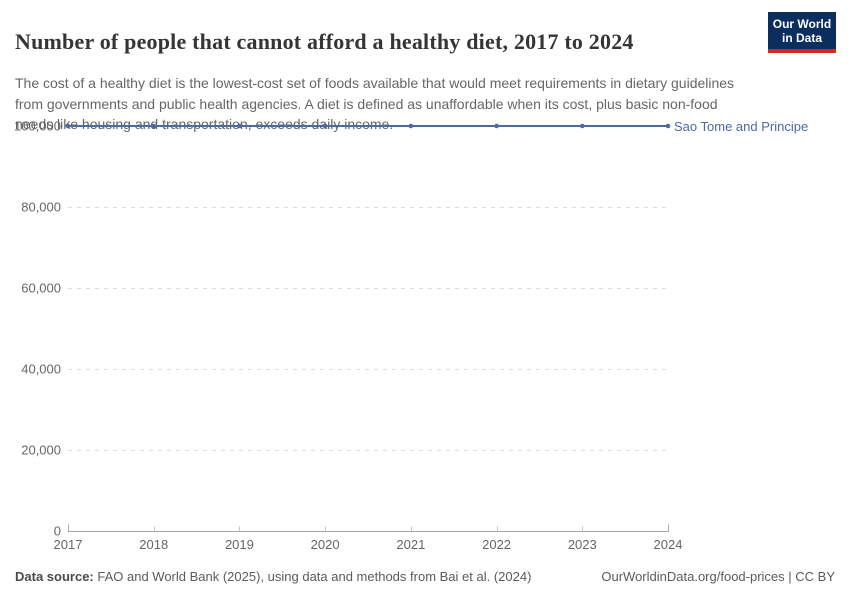 This screenshot has width=850, height=600. Describe the element at coordinates (668, 544) in the screenshot. I see `x-tick-label: 2024` at that location.